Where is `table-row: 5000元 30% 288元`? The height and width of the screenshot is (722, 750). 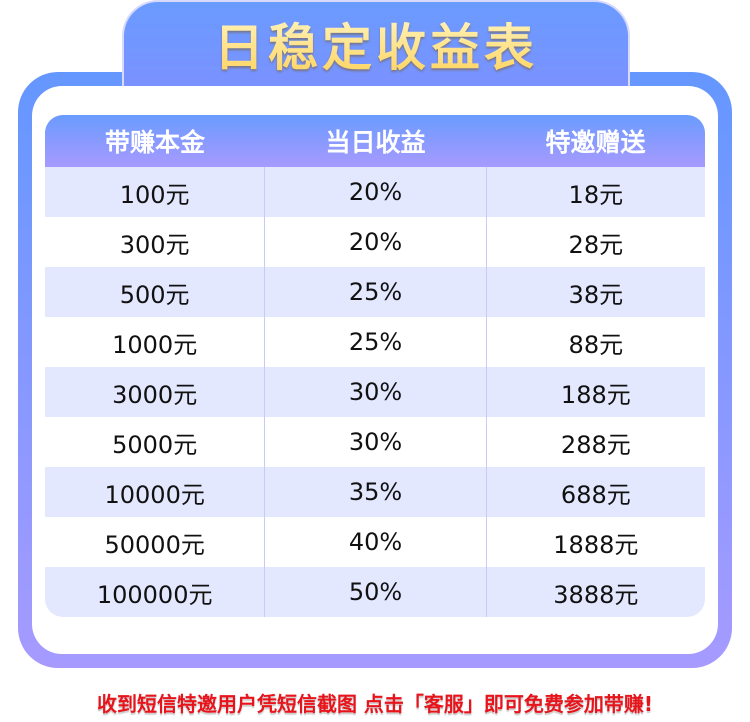 table-row: 5000元 30% 288元 is located at coordinates (375, 442).